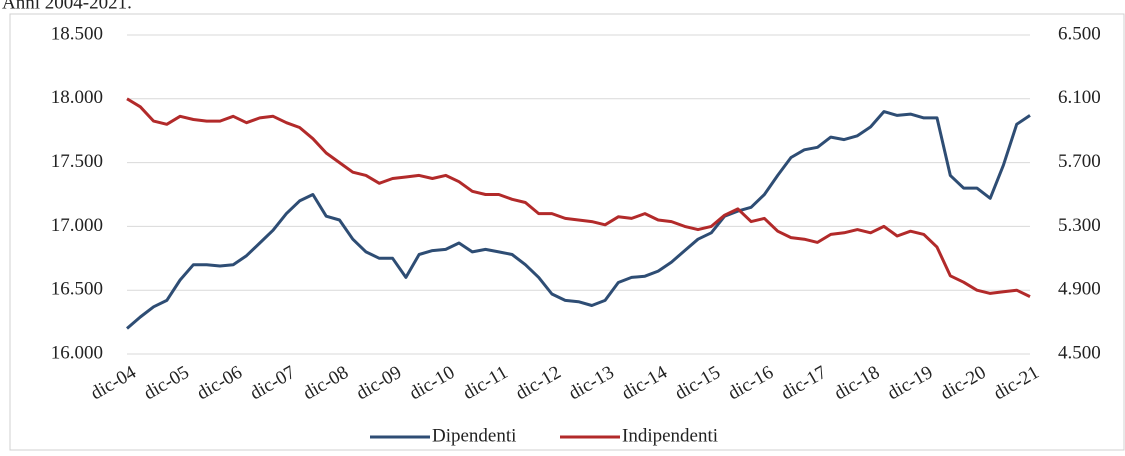 This screenshot has width=1125, height=456. What do you see at coordinates (1079, 33) in the screenshot?
I see `y2-tick-label: 6.500` at bounding box center [1079, 33].